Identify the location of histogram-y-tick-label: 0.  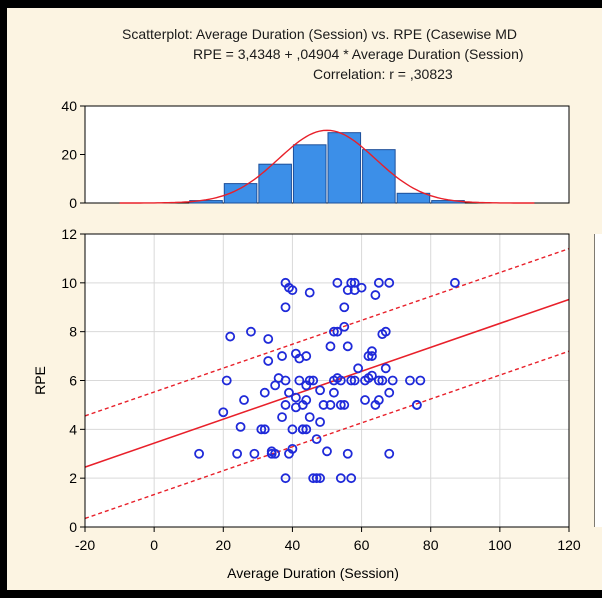
(73, 203).